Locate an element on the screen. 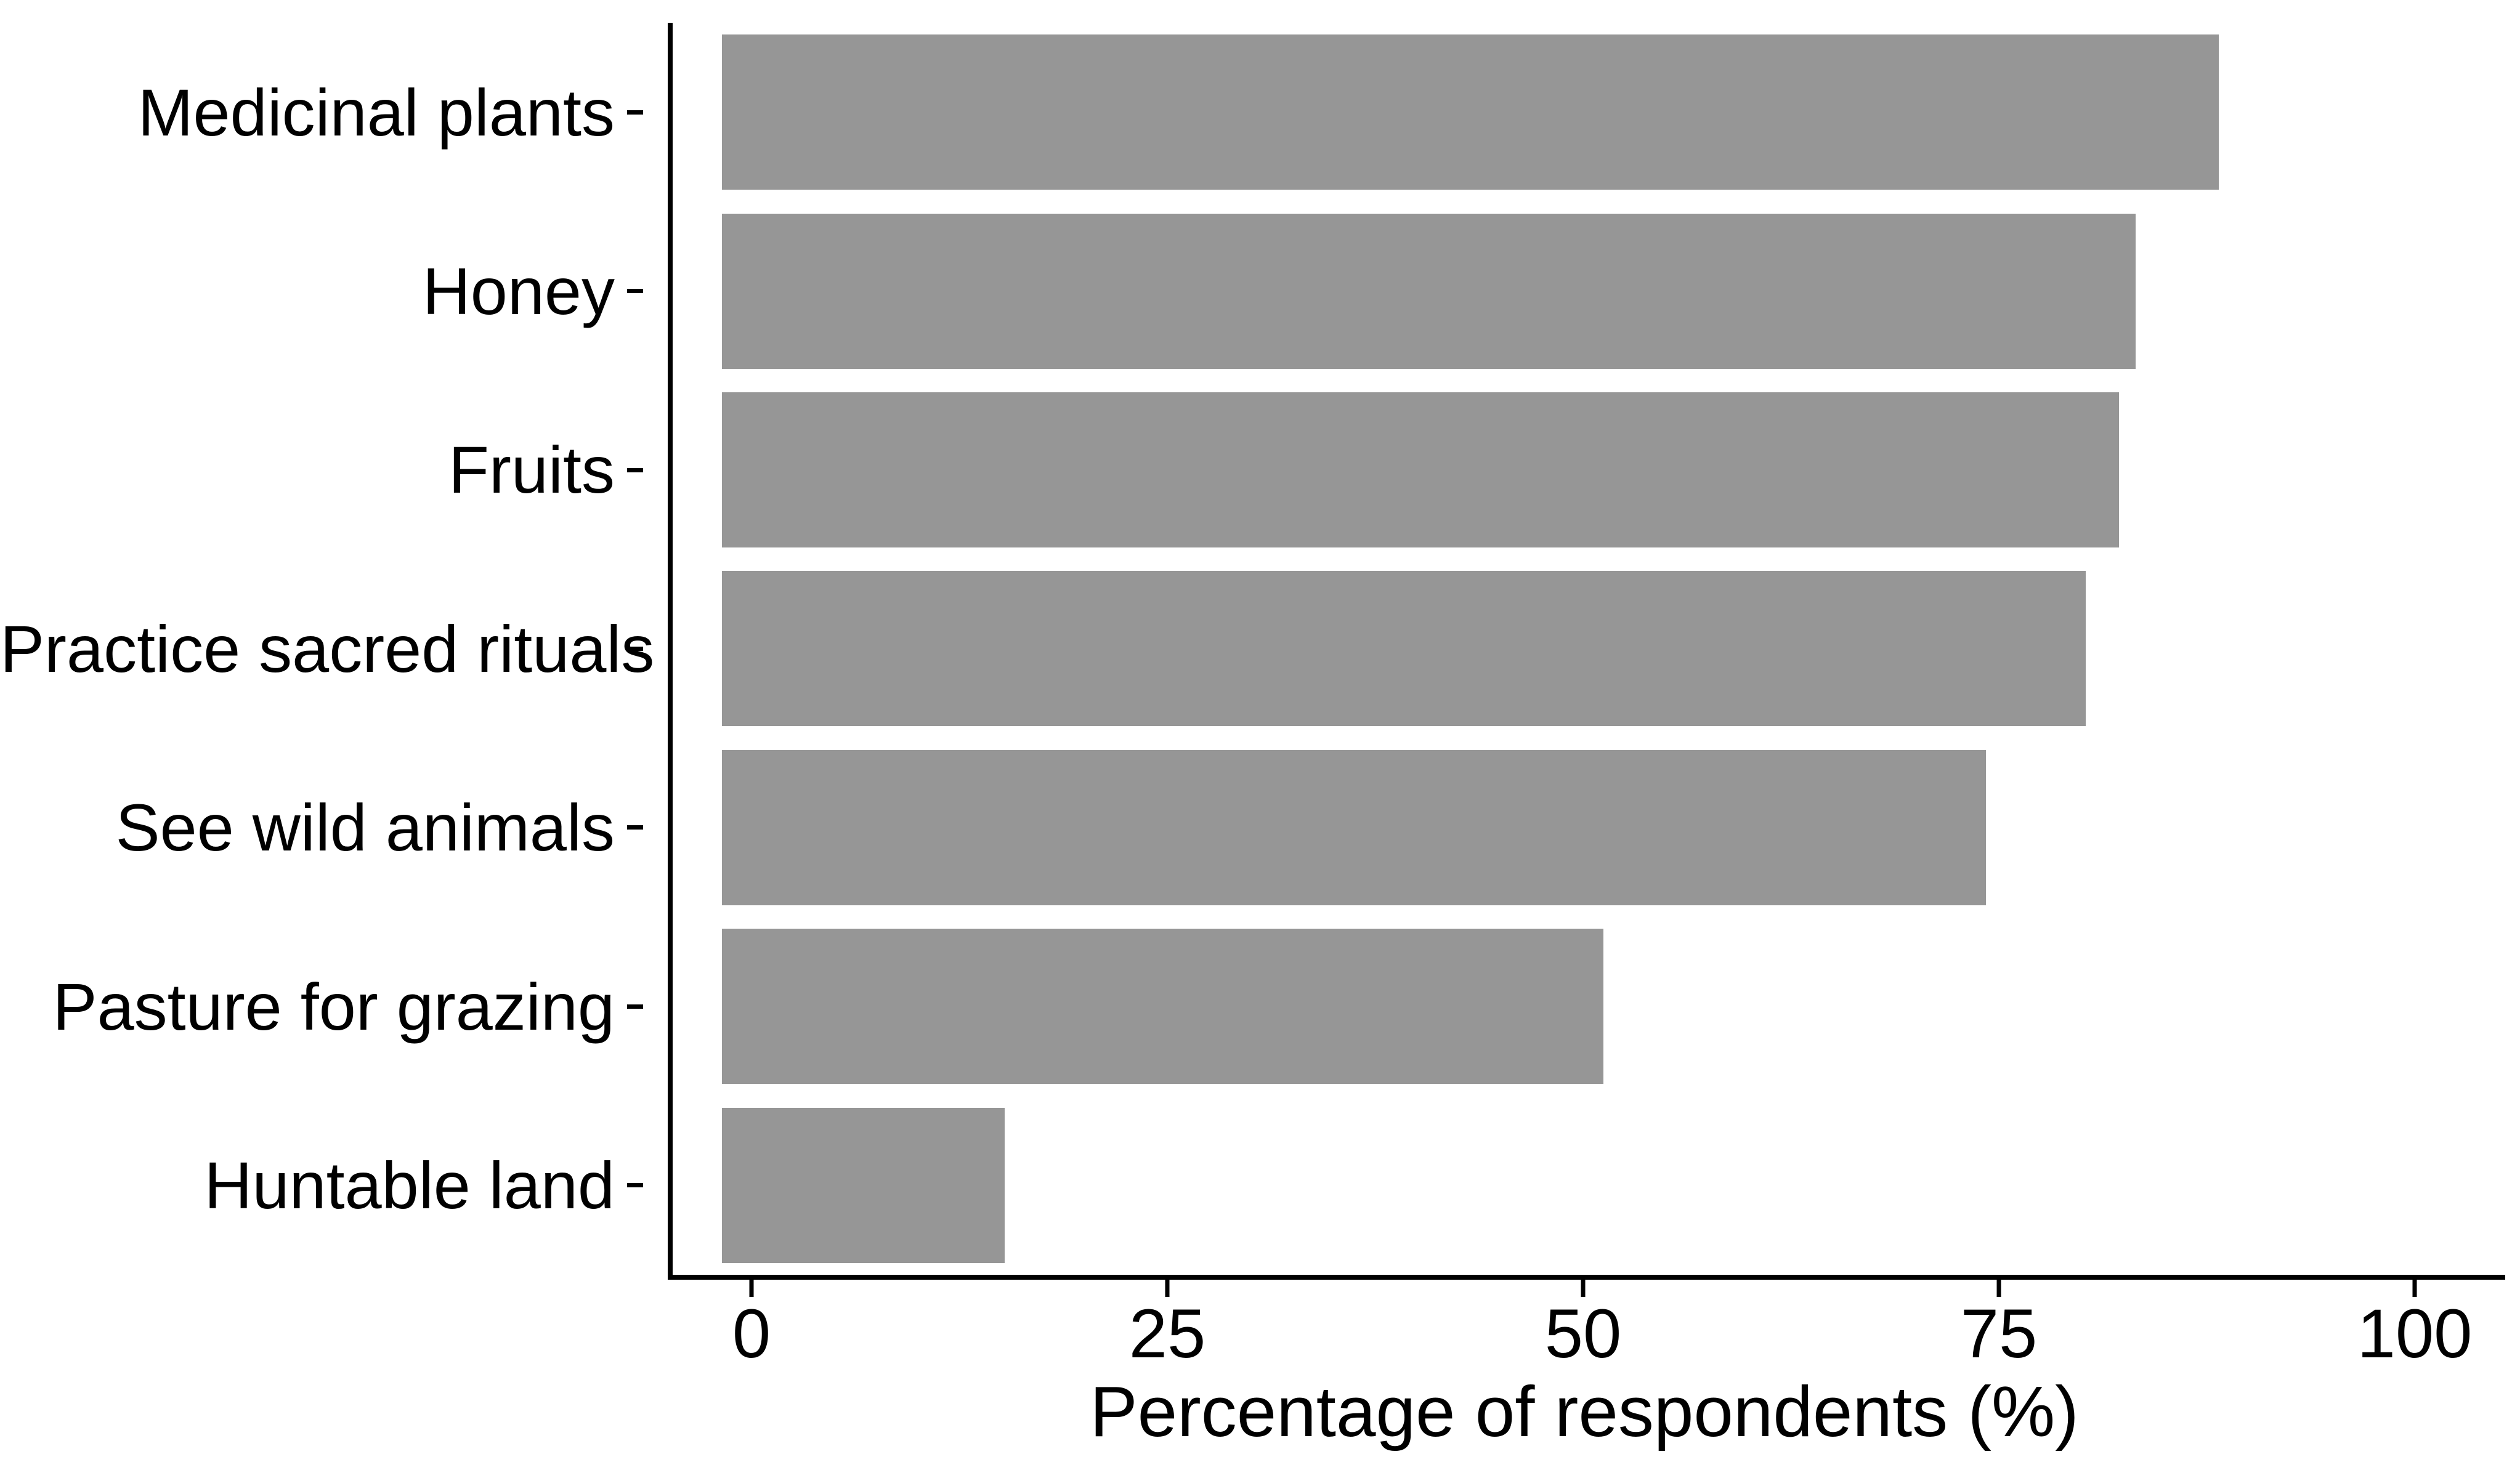  category-row: Fruits is located at coordinates (1251, 470).